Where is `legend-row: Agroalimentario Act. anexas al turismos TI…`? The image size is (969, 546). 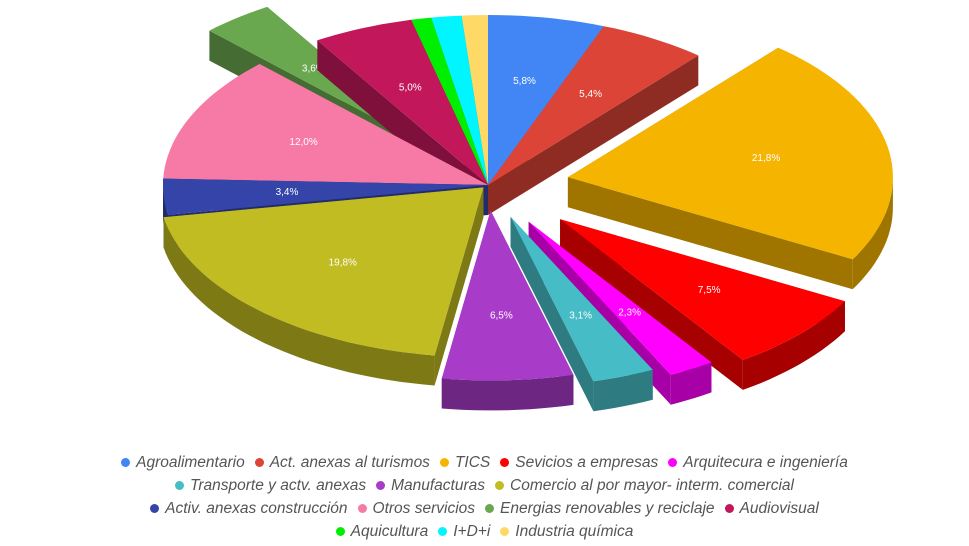 legend-row: Agroalimentario Act. anexas al turismos TI… is located at coordinates (484, 462).